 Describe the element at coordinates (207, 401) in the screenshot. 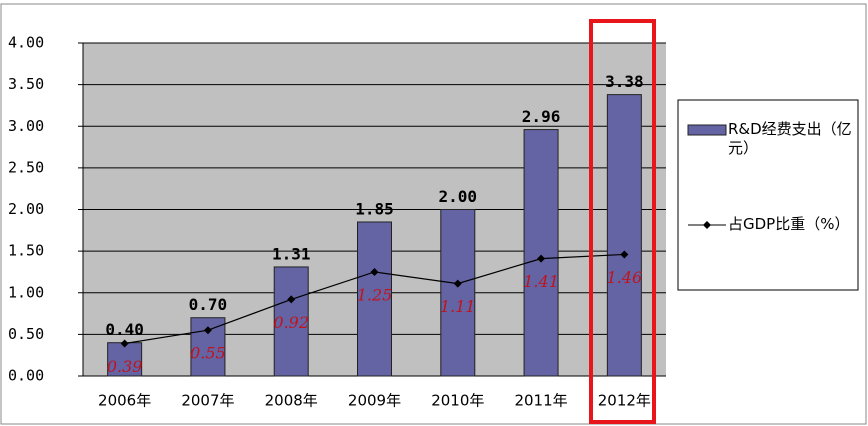

I see `x-tick-label: 2007年` at that location.